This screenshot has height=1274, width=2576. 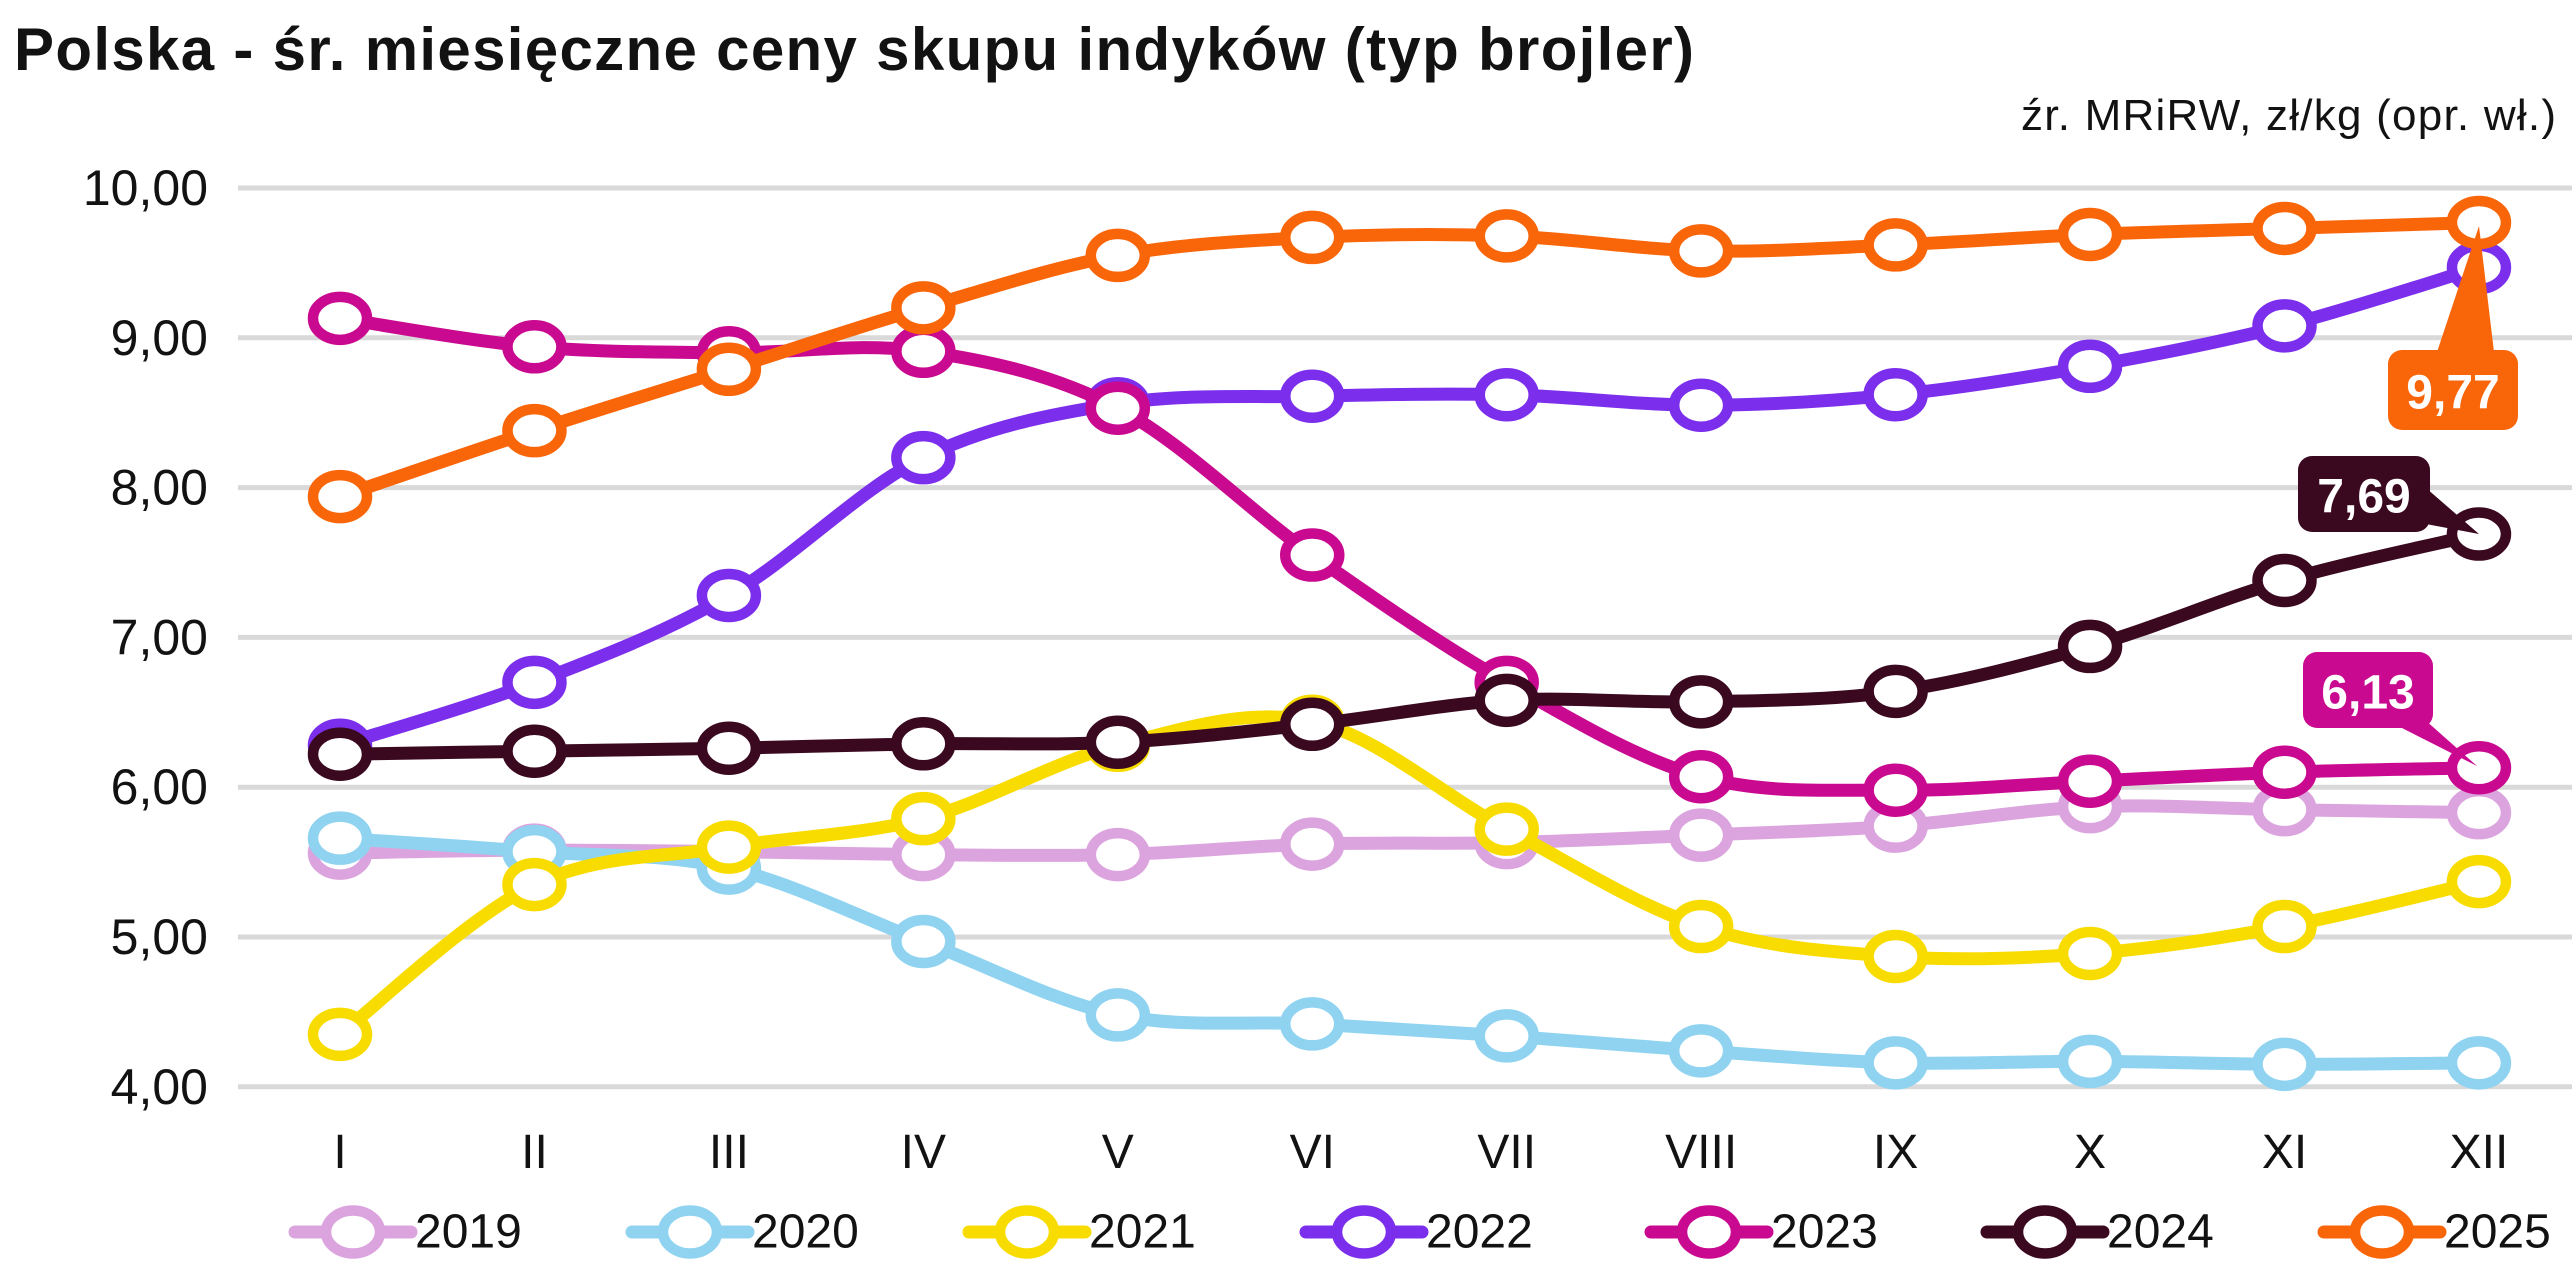 I want to click on x-tick-label: V, so click(x=1118, y=1152).